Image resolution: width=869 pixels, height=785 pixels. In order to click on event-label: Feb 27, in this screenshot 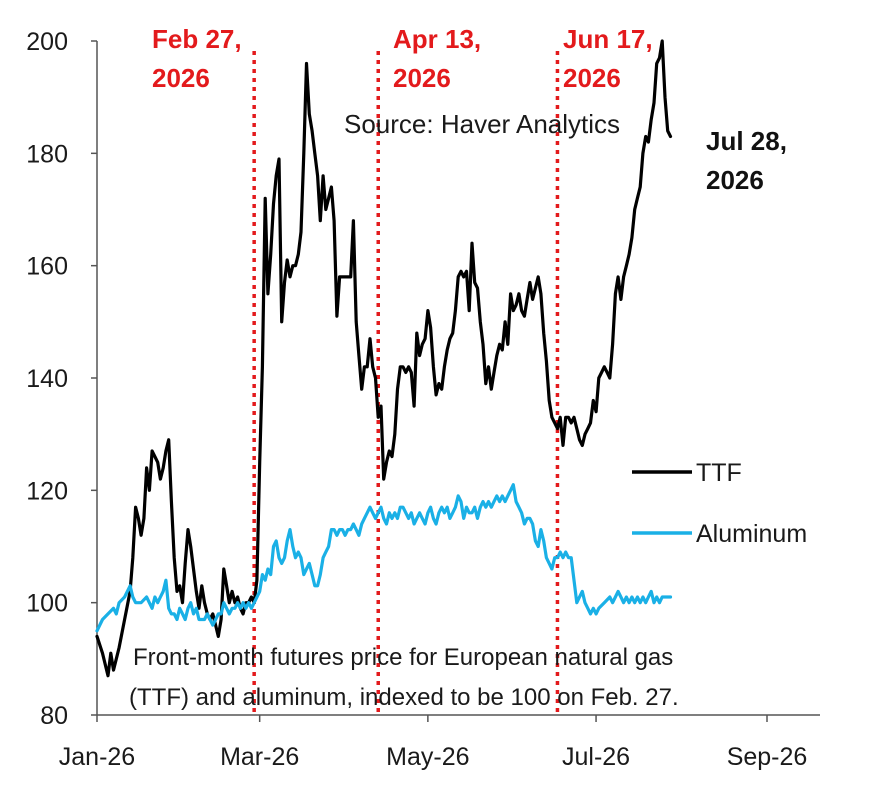, I will do `click(197, 39)`.